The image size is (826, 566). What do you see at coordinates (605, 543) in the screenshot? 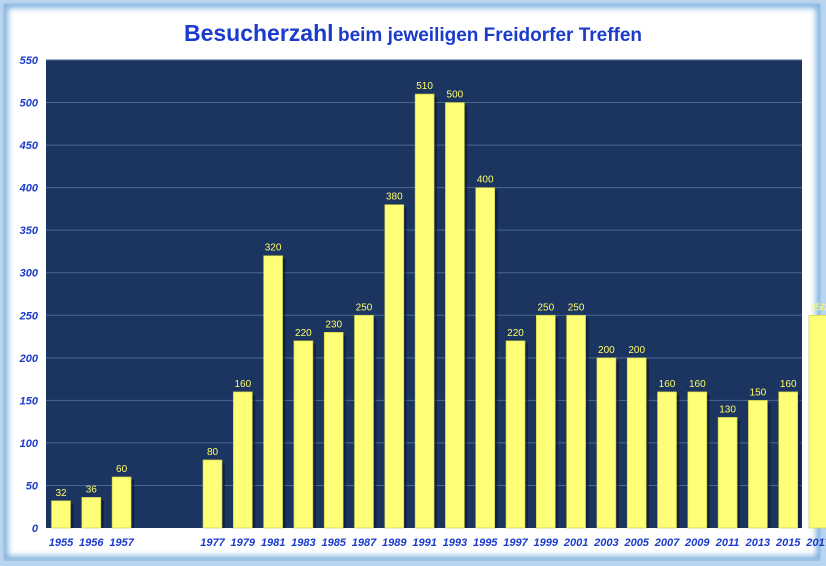
I see `x-tick-label: 2003` at bounding box center [605, 543].